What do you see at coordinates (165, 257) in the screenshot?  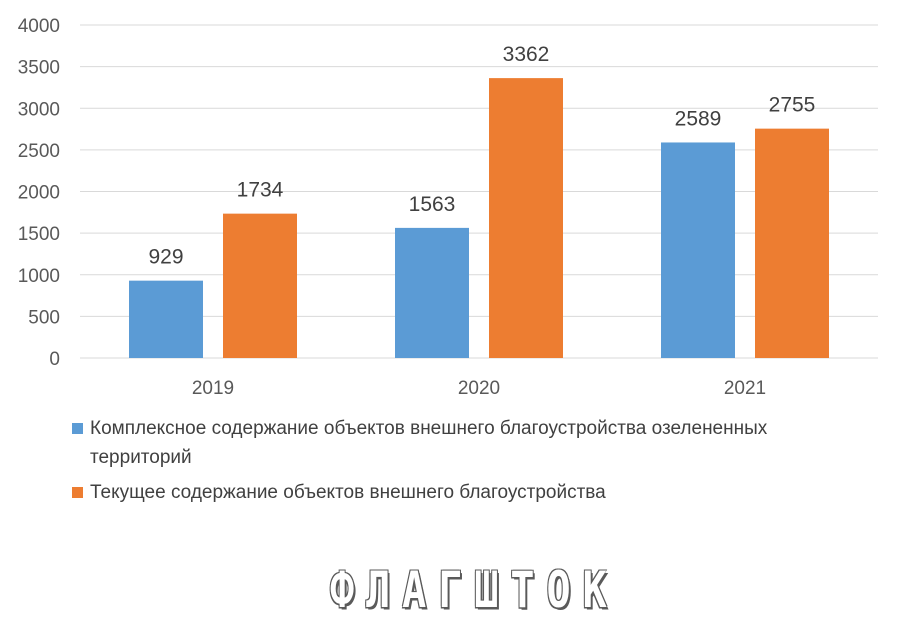 I see `data-label: 929` at bounding box center [165, 257].